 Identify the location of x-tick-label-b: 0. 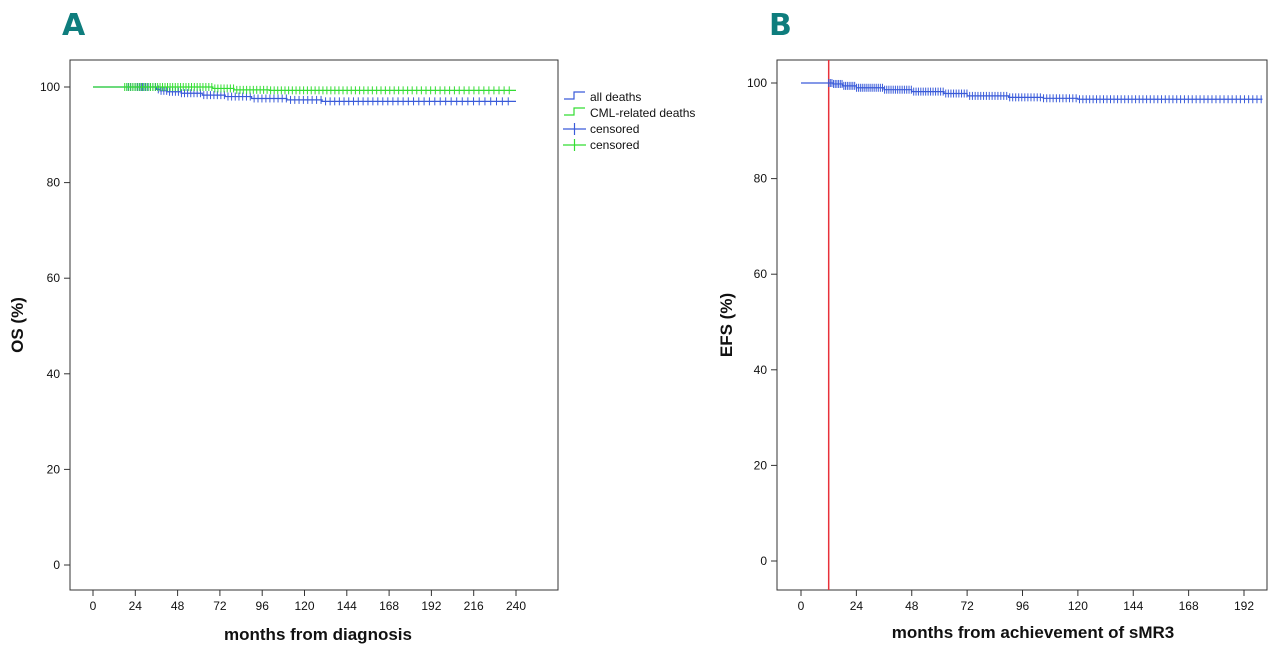
(801, 606).